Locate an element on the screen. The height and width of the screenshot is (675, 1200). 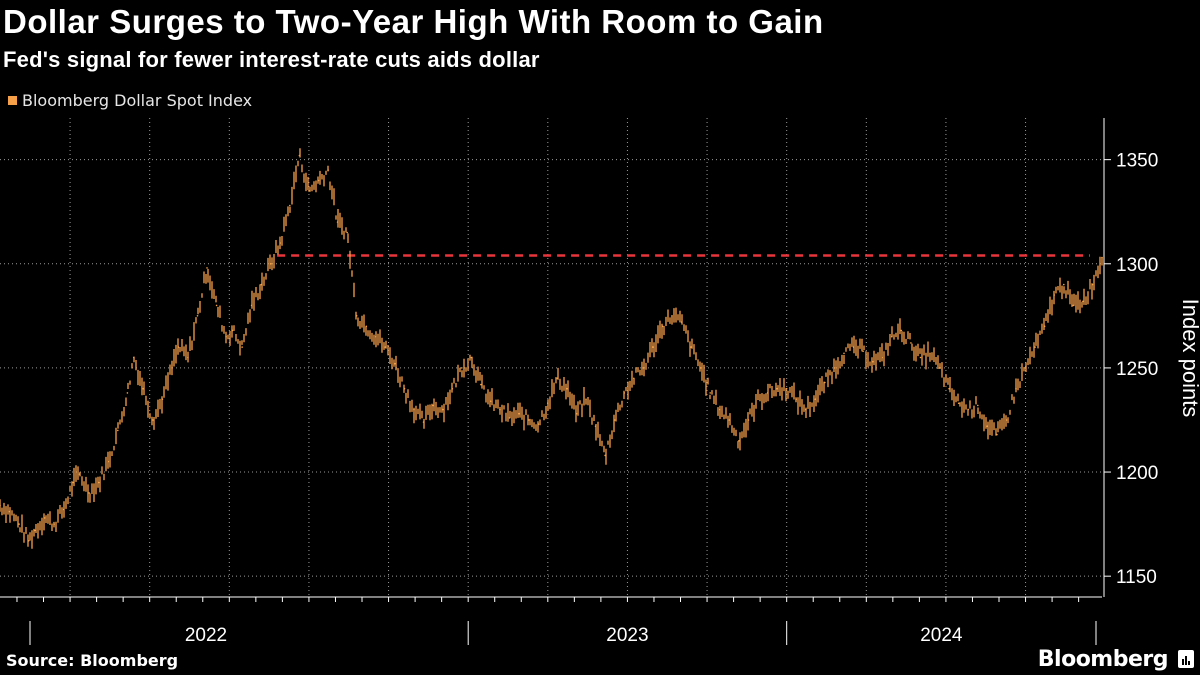
y-tick-label: 1200 is located at coordinates (1137, 473).